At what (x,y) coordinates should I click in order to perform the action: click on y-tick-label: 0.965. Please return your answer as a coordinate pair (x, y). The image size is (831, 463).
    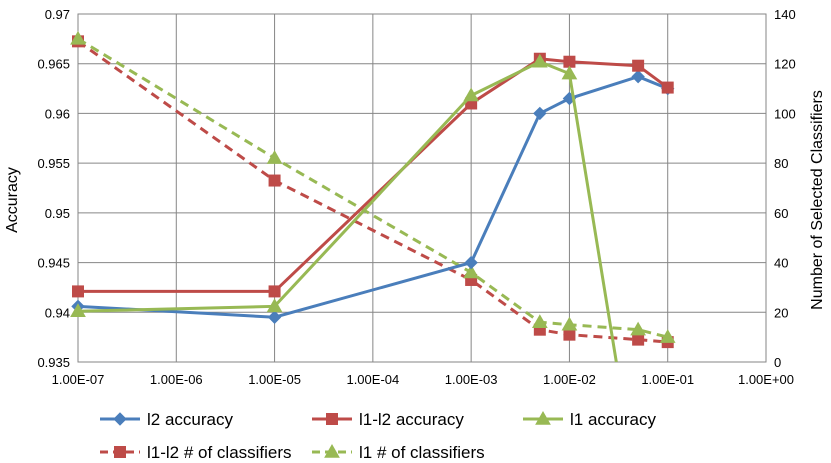
    Looking at the image, I should click on (53, 64).